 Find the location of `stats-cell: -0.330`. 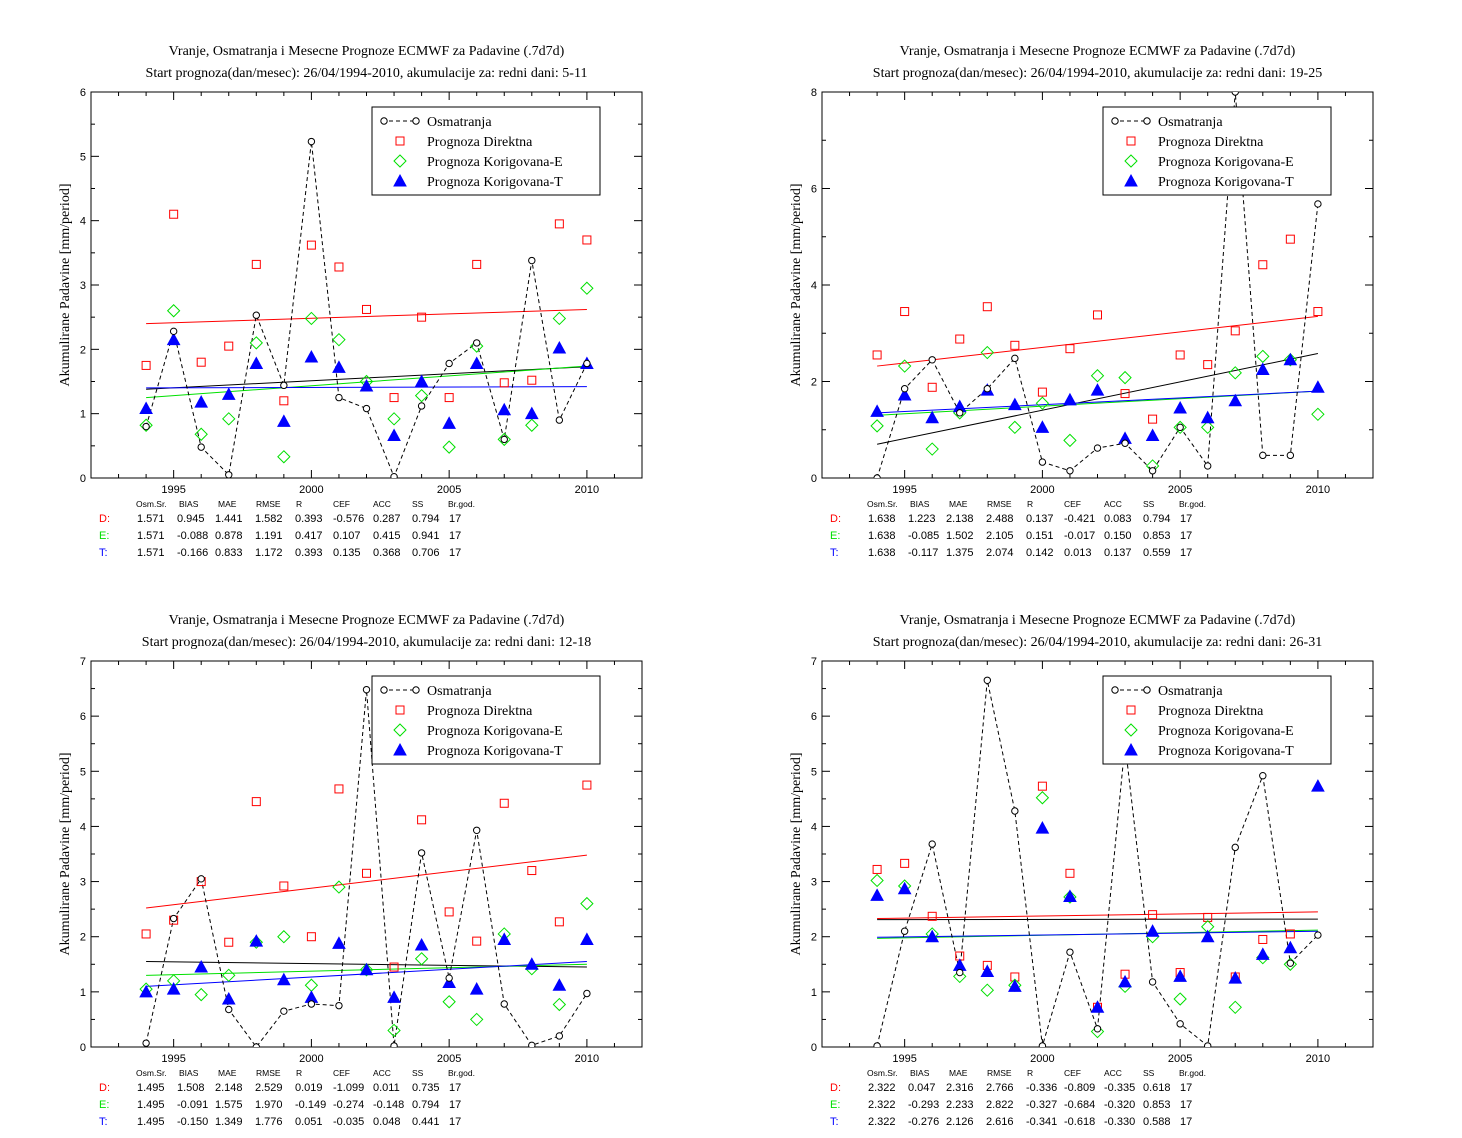

stats-cell: -0.330 is located at coordinates (1119, 1122).